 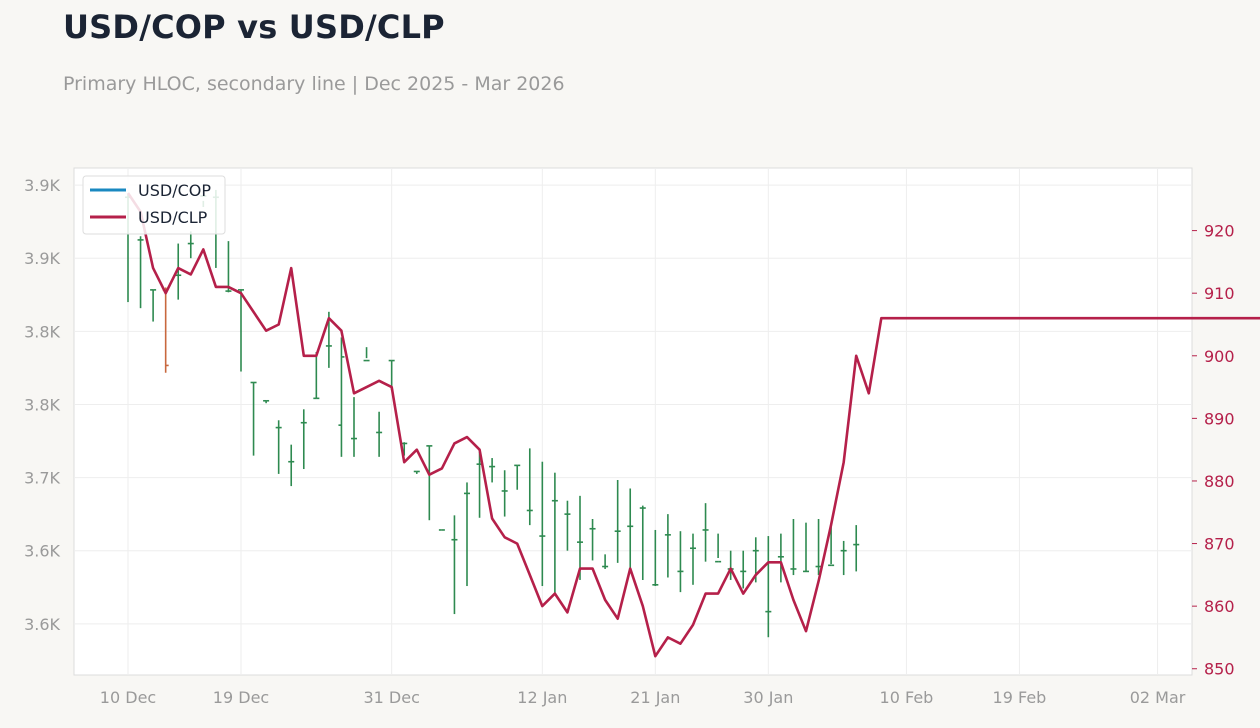 What do you see at coordinates (1219, 231) in the screenshot?
I see `y-tick-label-right: 920` at bounding box center [1219, 231].